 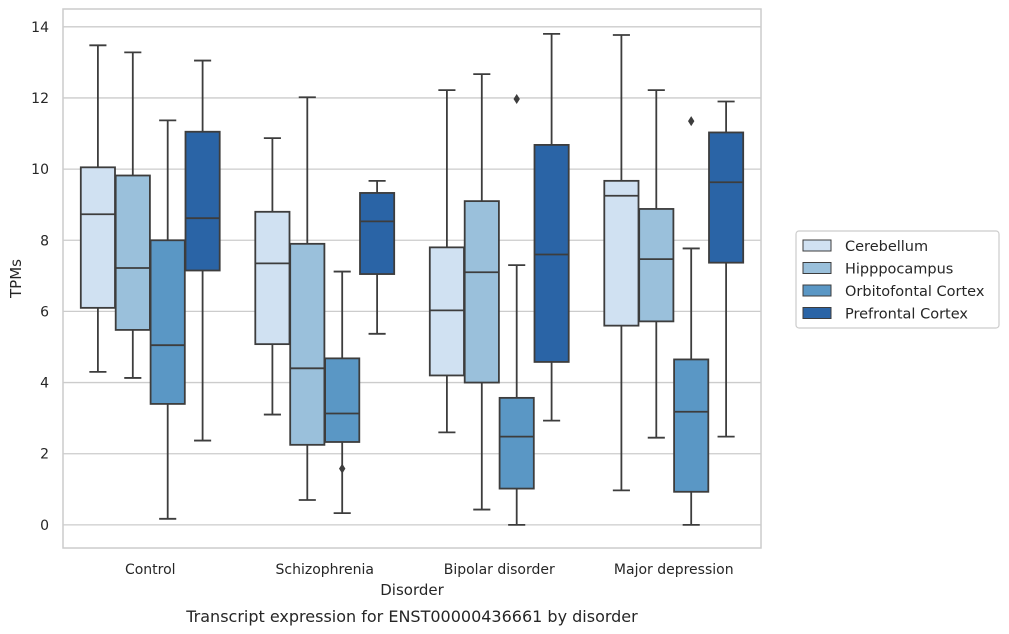 I want to click on x-tick-label: Control, so click(x=150, y=570).